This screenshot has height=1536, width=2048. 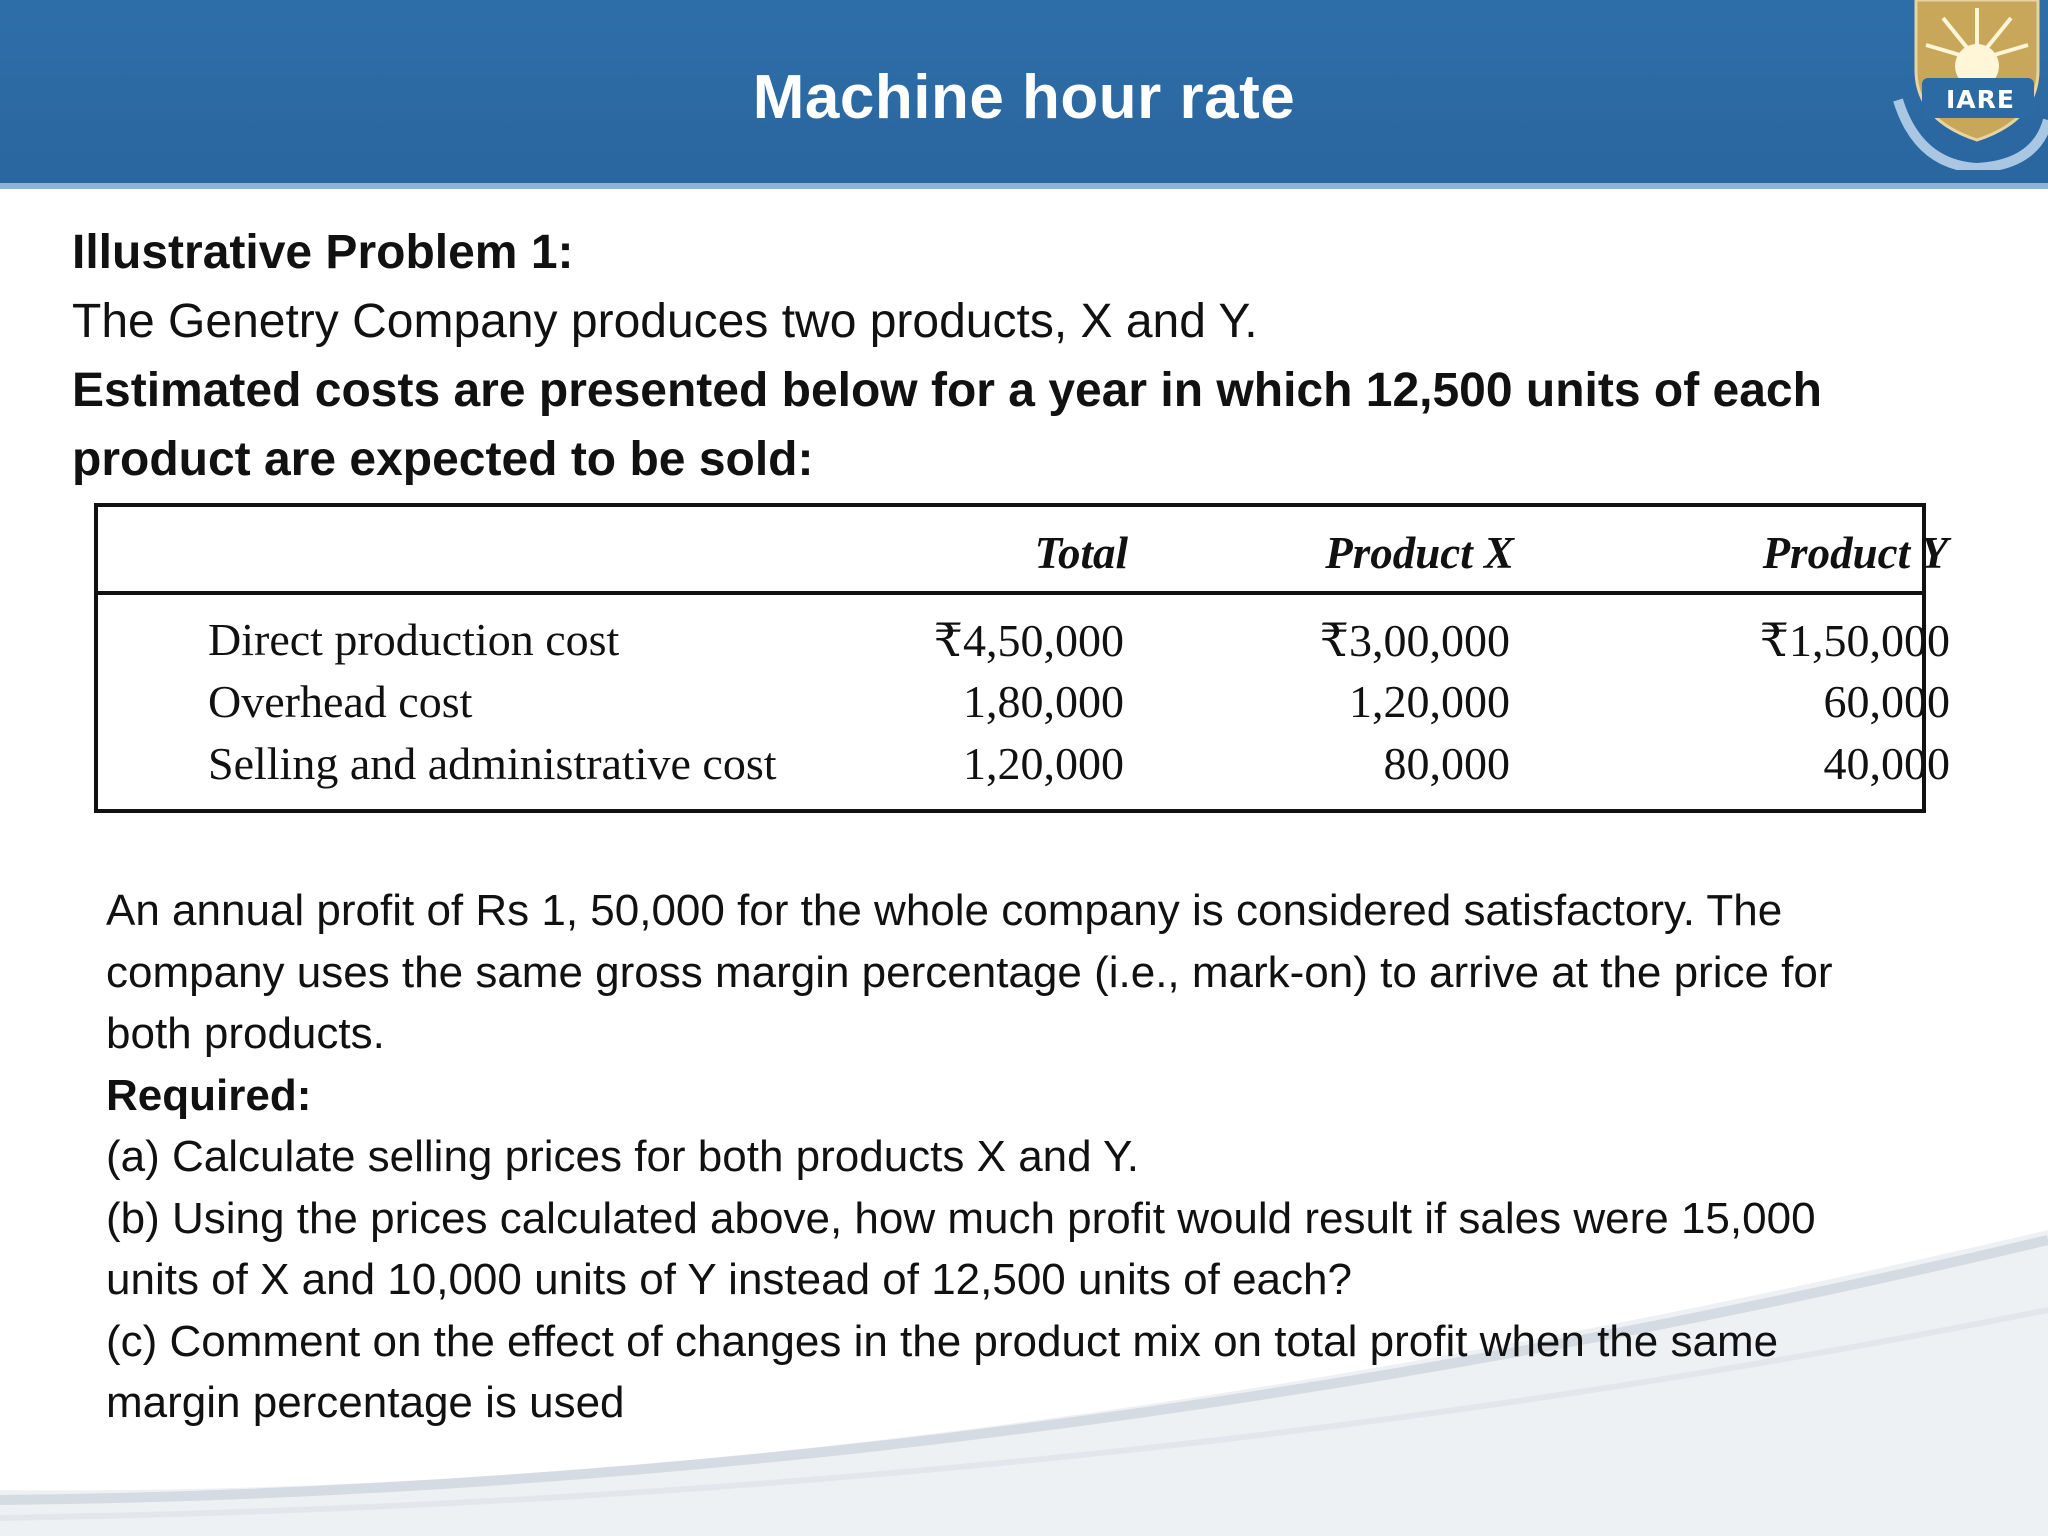 I want to click on problem-heading: Illustrative Problem 1:, so click(x=323, y=252).